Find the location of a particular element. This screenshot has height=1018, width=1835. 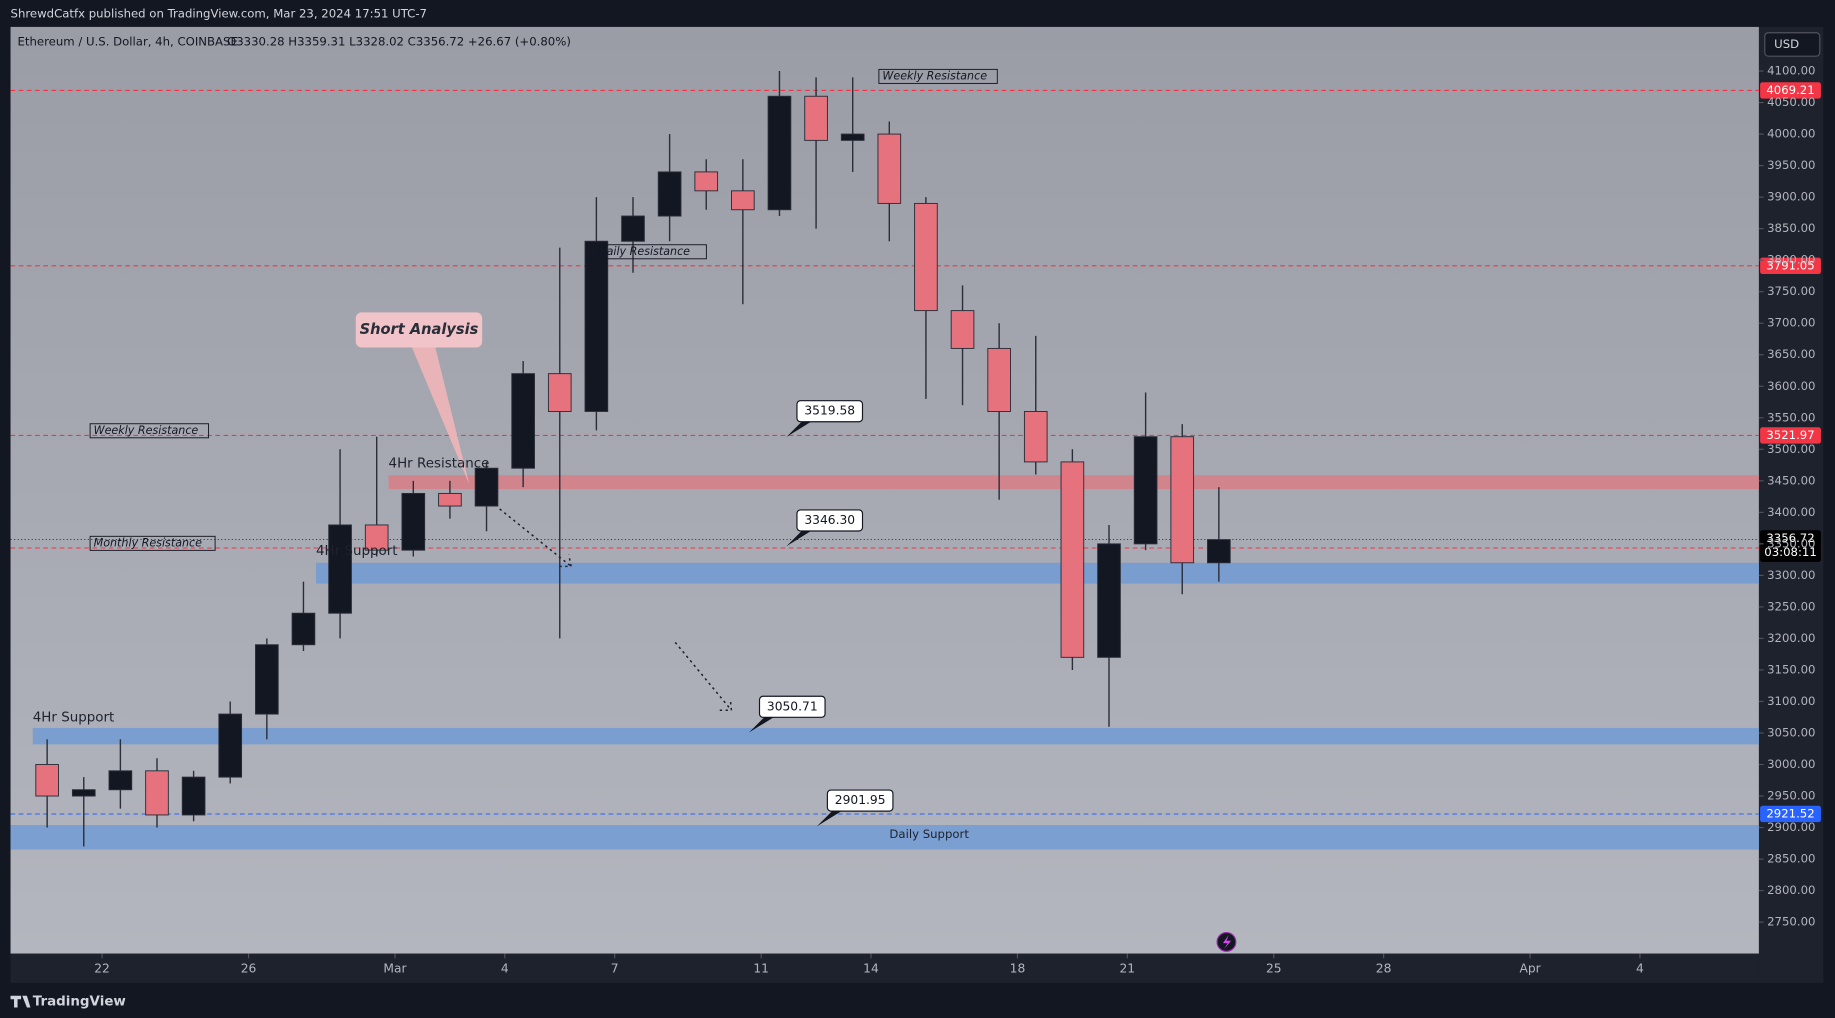

currency-button is located at coordinates (1792, 44).